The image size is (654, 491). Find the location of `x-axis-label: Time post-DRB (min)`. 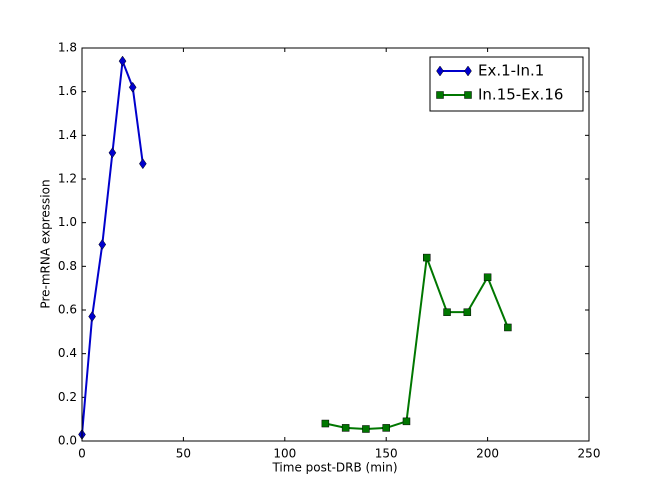

x-axis-label: Time post-DRB (min) is located at coordinates (334, 468).